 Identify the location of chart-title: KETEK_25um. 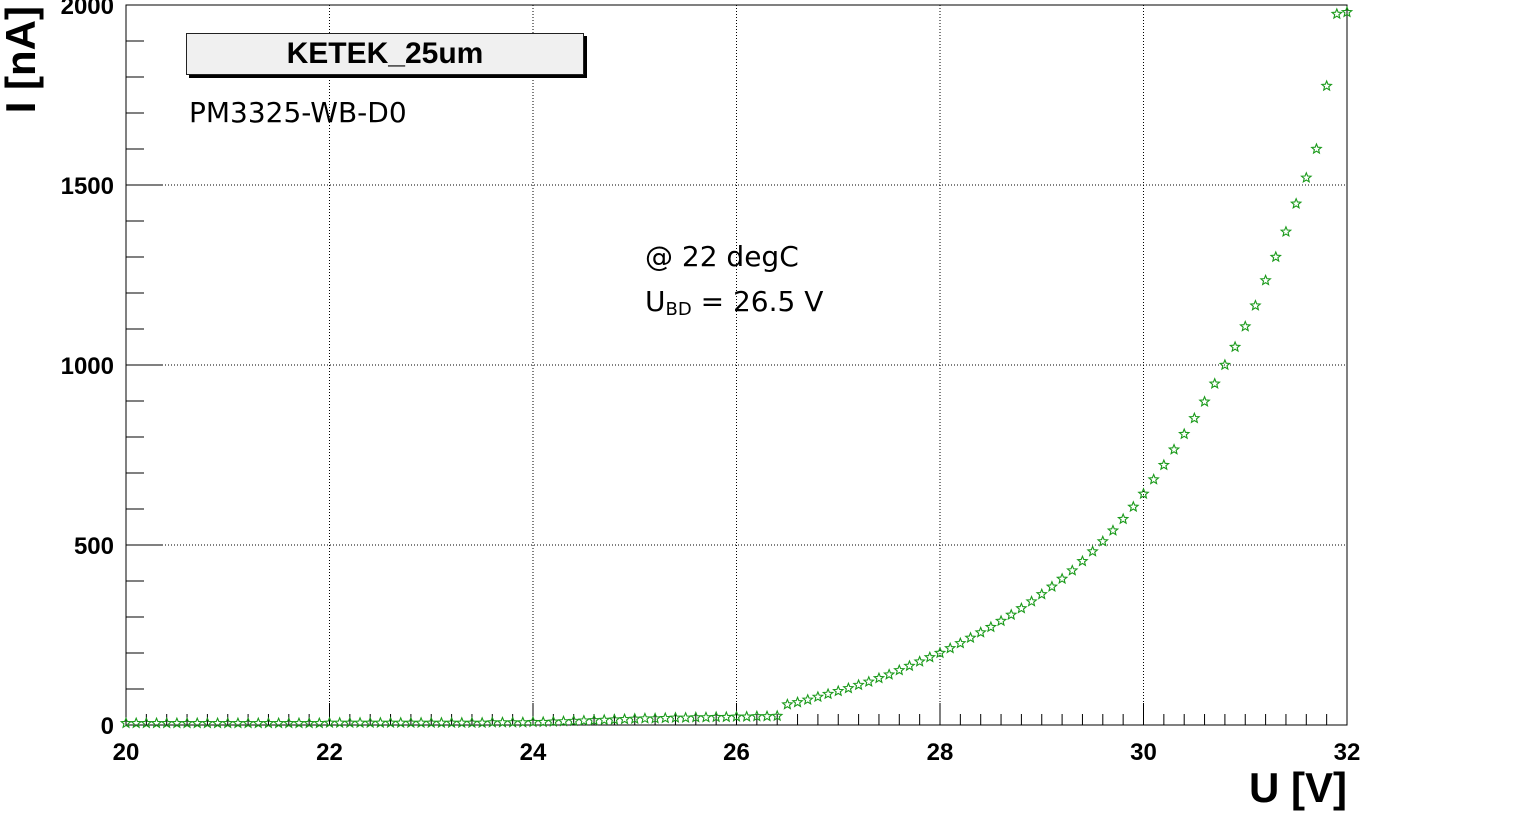
(385, 54).